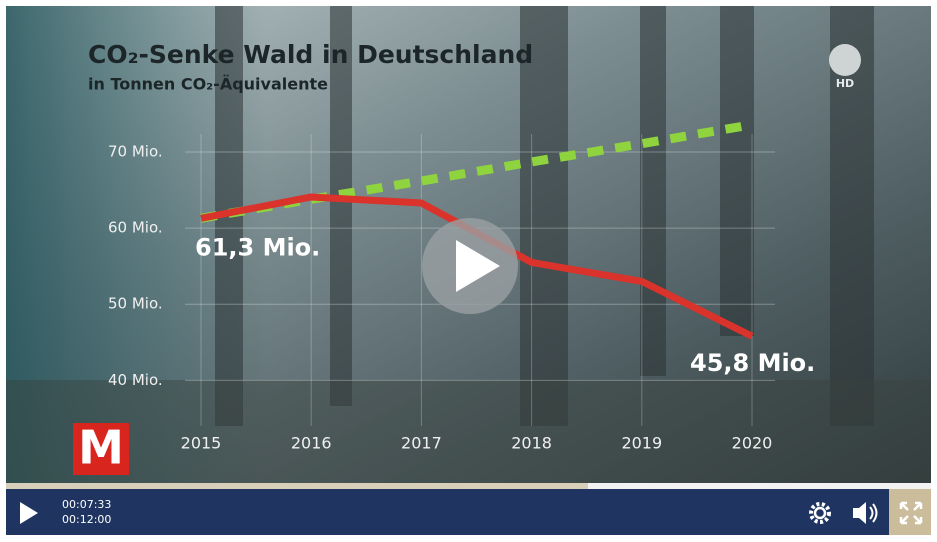 The width and height of the screenshot is (937, 542). What do you see at coordinates (135, 228) in the screenshot?
I see `y-tick-label: 60 Mio.` at bounding box center [135, 228].